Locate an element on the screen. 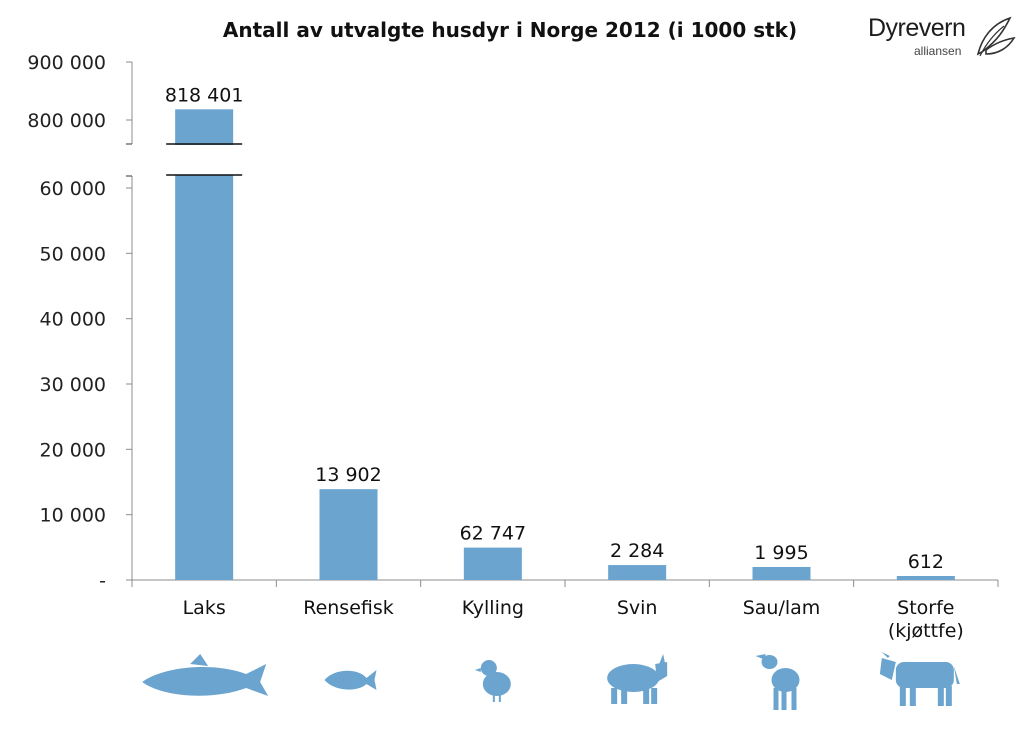  axis-break-gap is located at coordinates (204, 160).